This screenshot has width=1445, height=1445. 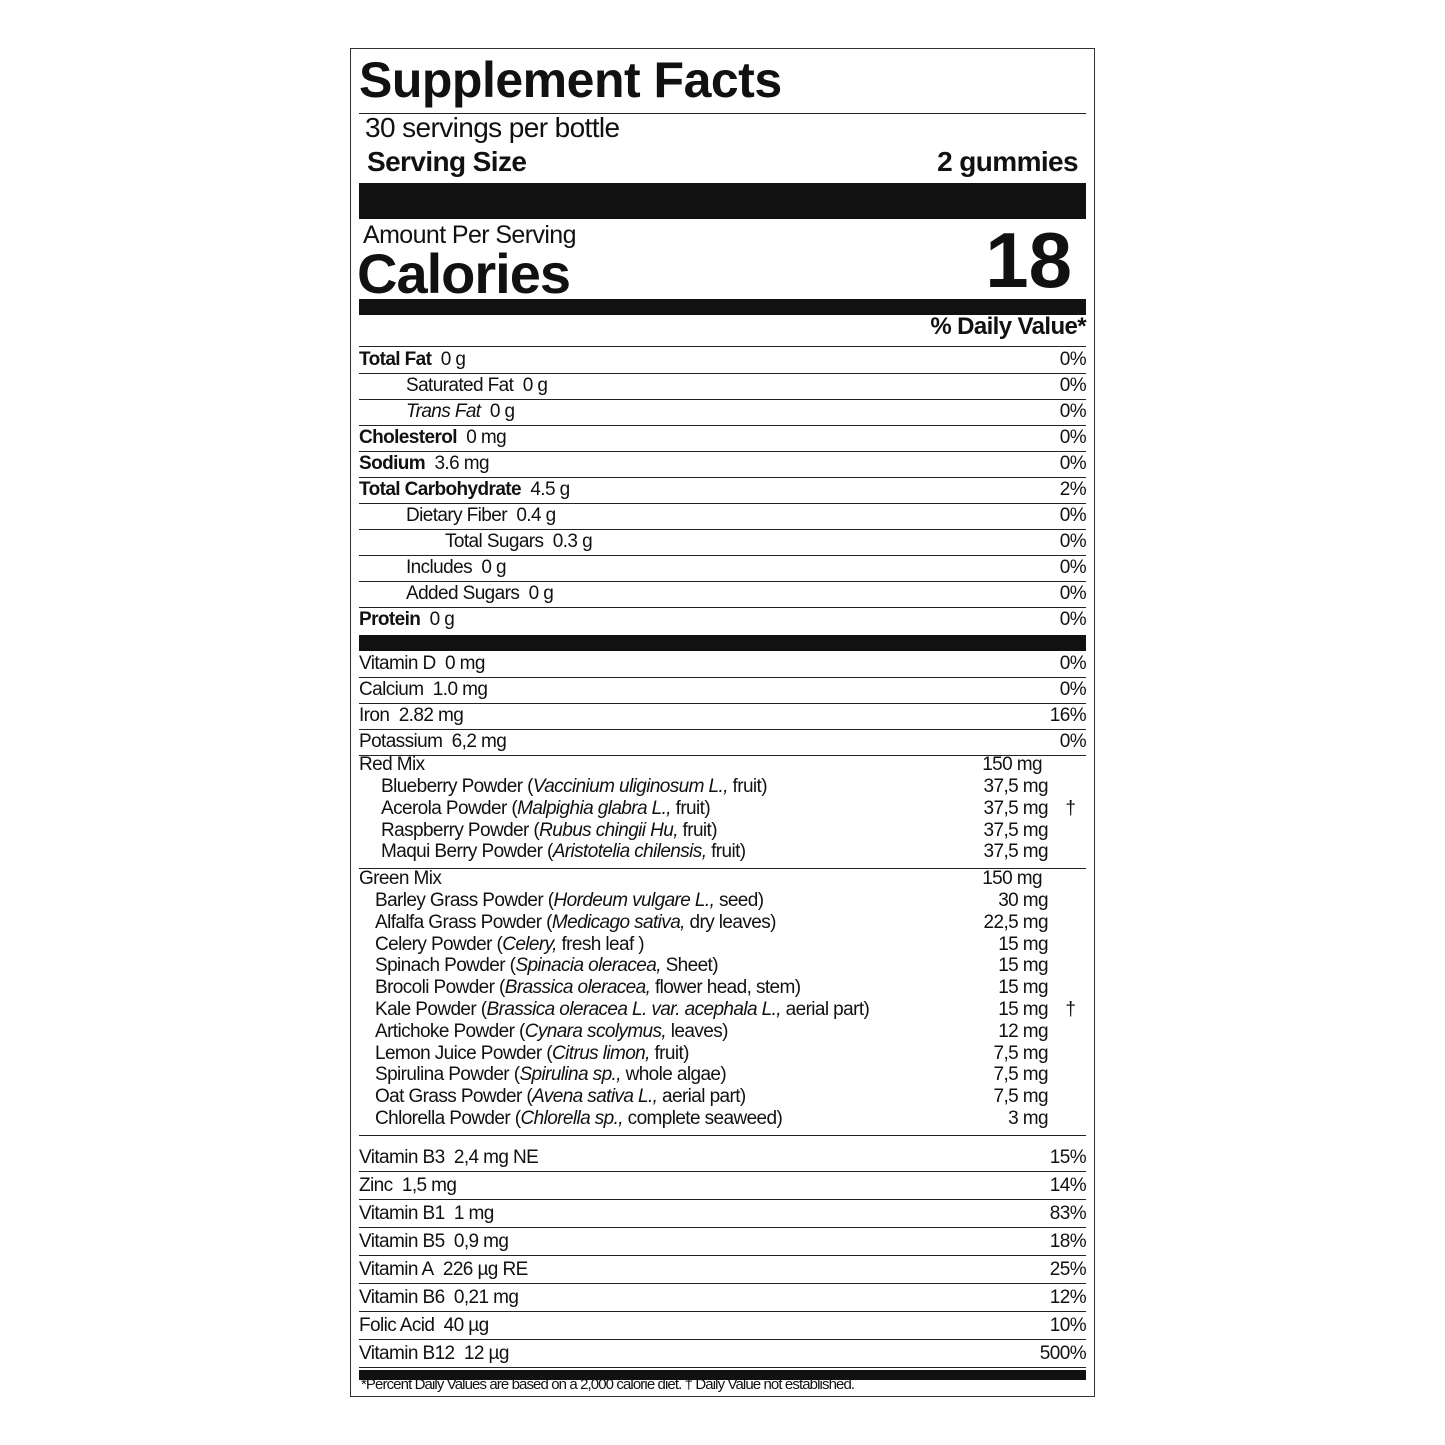 What do you see at coordinates (629, 852) in the screenshot?
I see `ingredient-latin: Aristotelia chilensis,` at bounding box center [629, 852].